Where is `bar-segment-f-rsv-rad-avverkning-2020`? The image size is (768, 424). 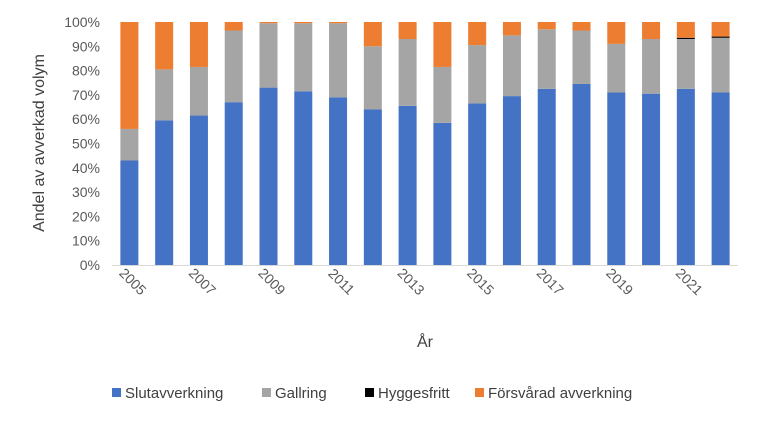
bar-segment-f-rsv-rad-avverkning-2020 is located at coordinates (651, 31).